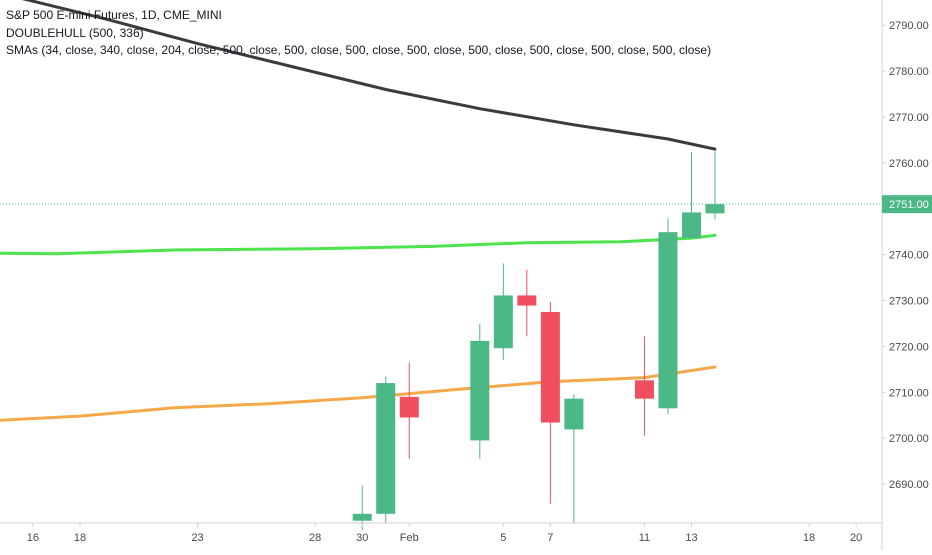 The width and height of the screenshot is (932, 555). I want to click on time-tick-label: 16, so click(33, 538).